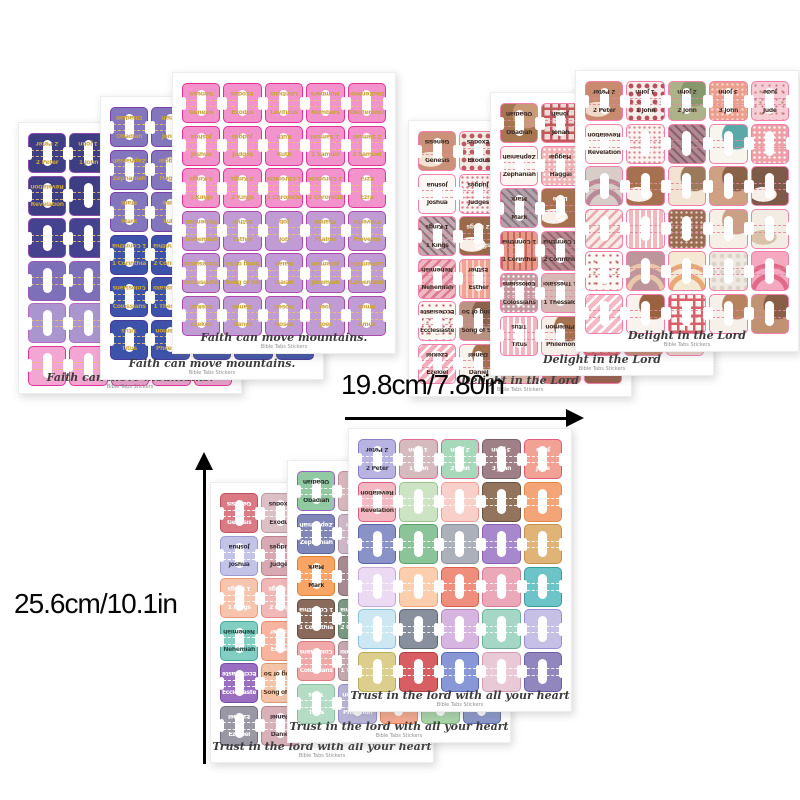  I want to click on bible-tab-ezra: Ezra Ezra, so click(367, 188).